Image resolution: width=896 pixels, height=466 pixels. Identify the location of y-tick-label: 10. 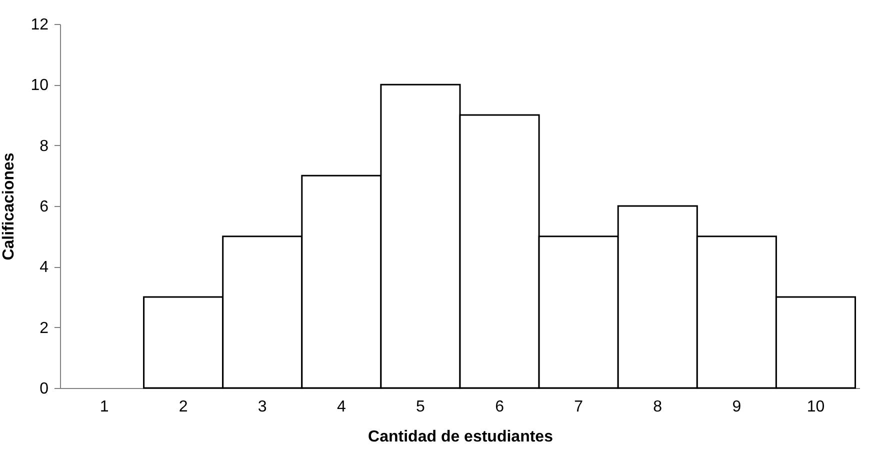
(39, 85).